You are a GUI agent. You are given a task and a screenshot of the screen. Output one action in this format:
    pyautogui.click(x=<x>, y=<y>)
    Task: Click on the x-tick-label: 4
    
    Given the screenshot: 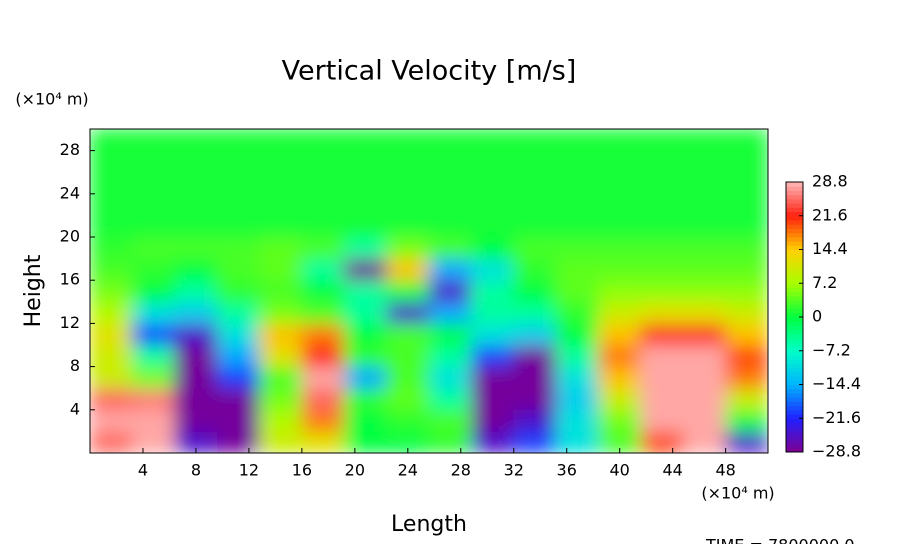 What is the action you would take?
    pyautogui.click(x=143, y=470)
    